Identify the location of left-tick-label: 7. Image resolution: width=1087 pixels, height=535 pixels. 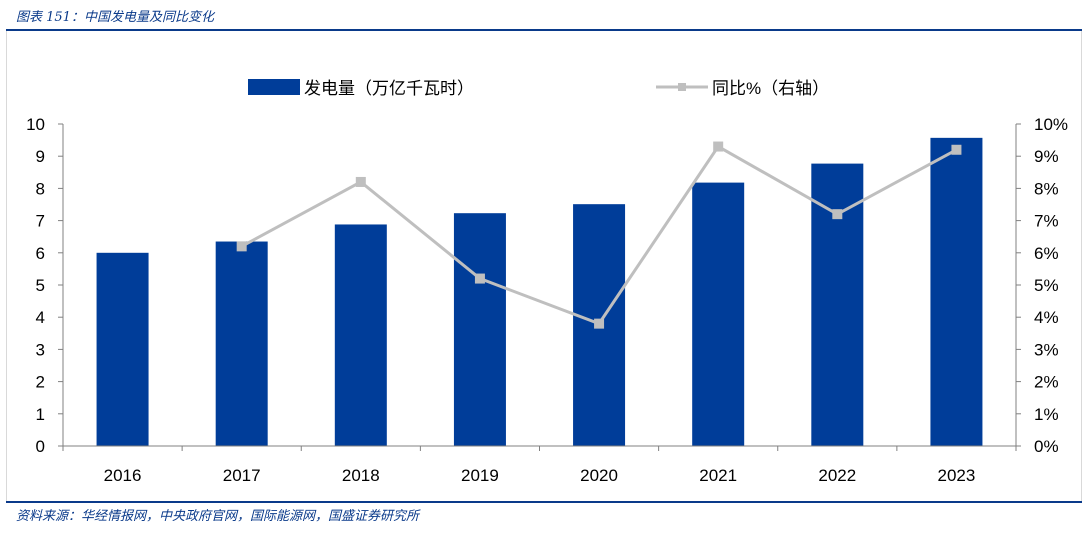
(40, 221).